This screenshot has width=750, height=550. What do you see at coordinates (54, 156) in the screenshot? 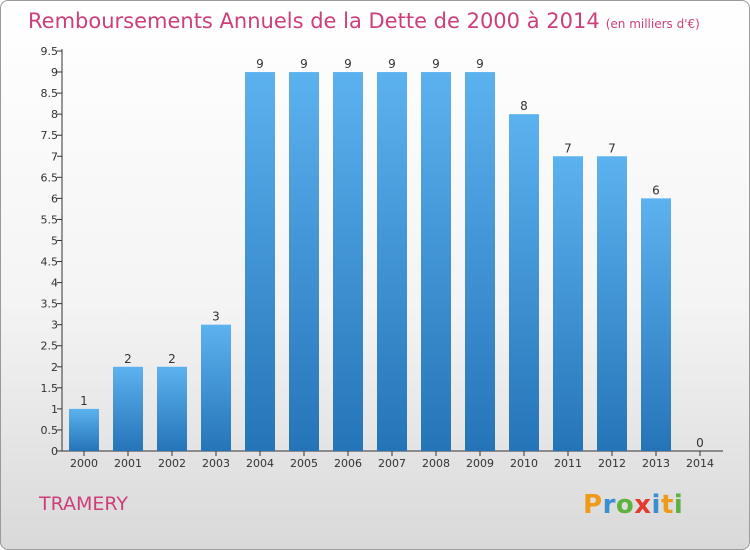
I see `y-tick-label: 7` at bounding box center [54, 156].